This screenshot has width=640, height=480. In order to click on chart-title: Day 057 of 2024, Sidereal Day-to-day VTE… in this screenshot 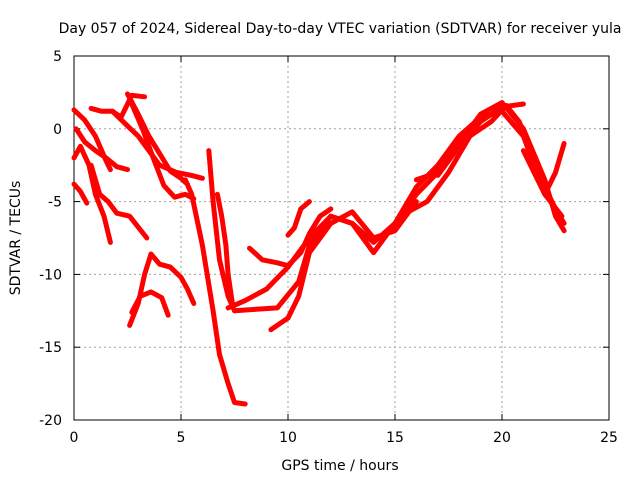, I will do `click(340, 29)`.